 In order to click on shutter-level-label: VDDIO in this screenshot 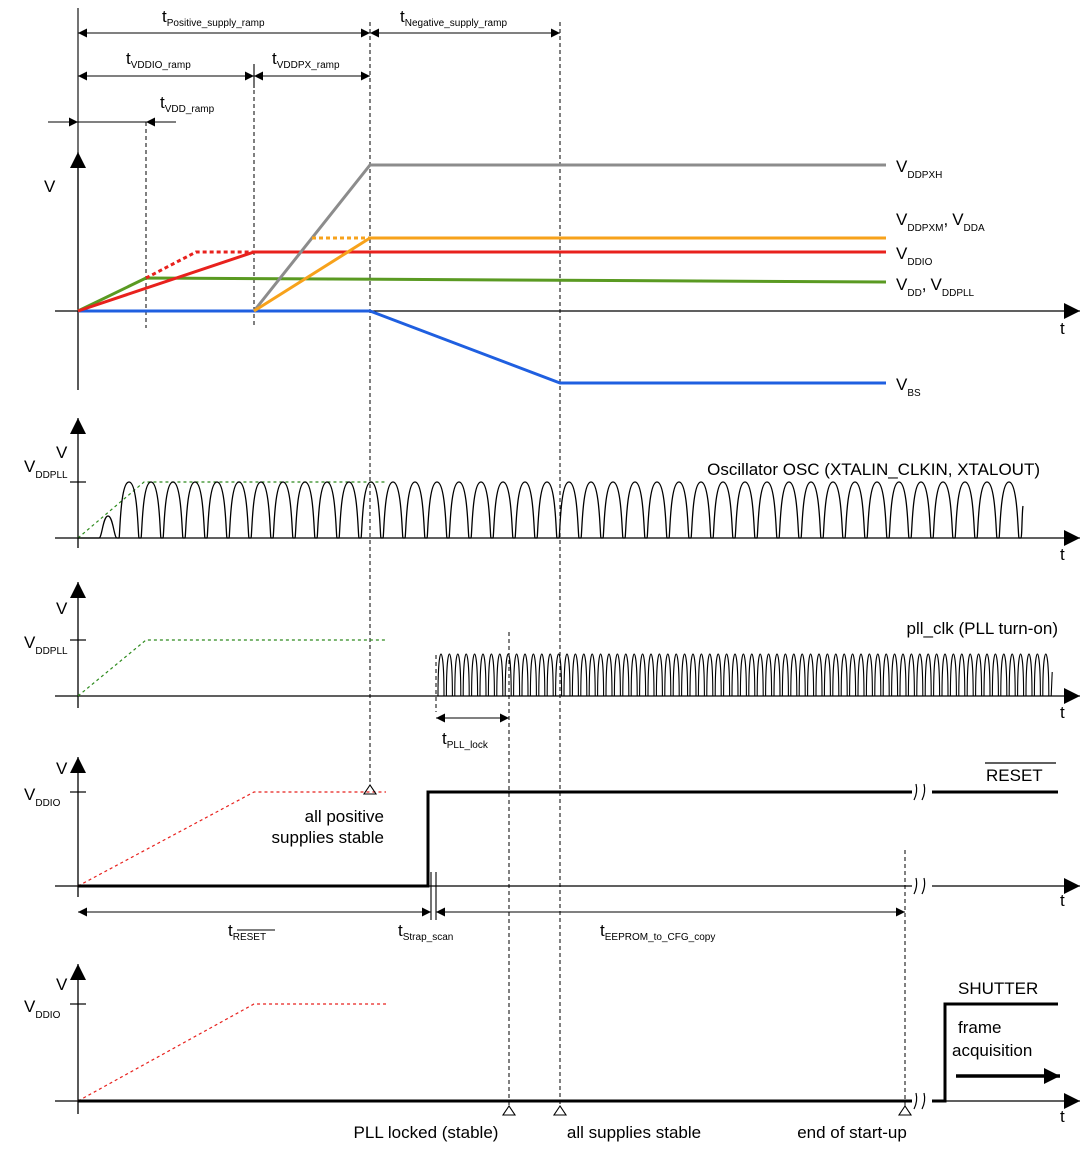, I will do `click(42, 1009)`.